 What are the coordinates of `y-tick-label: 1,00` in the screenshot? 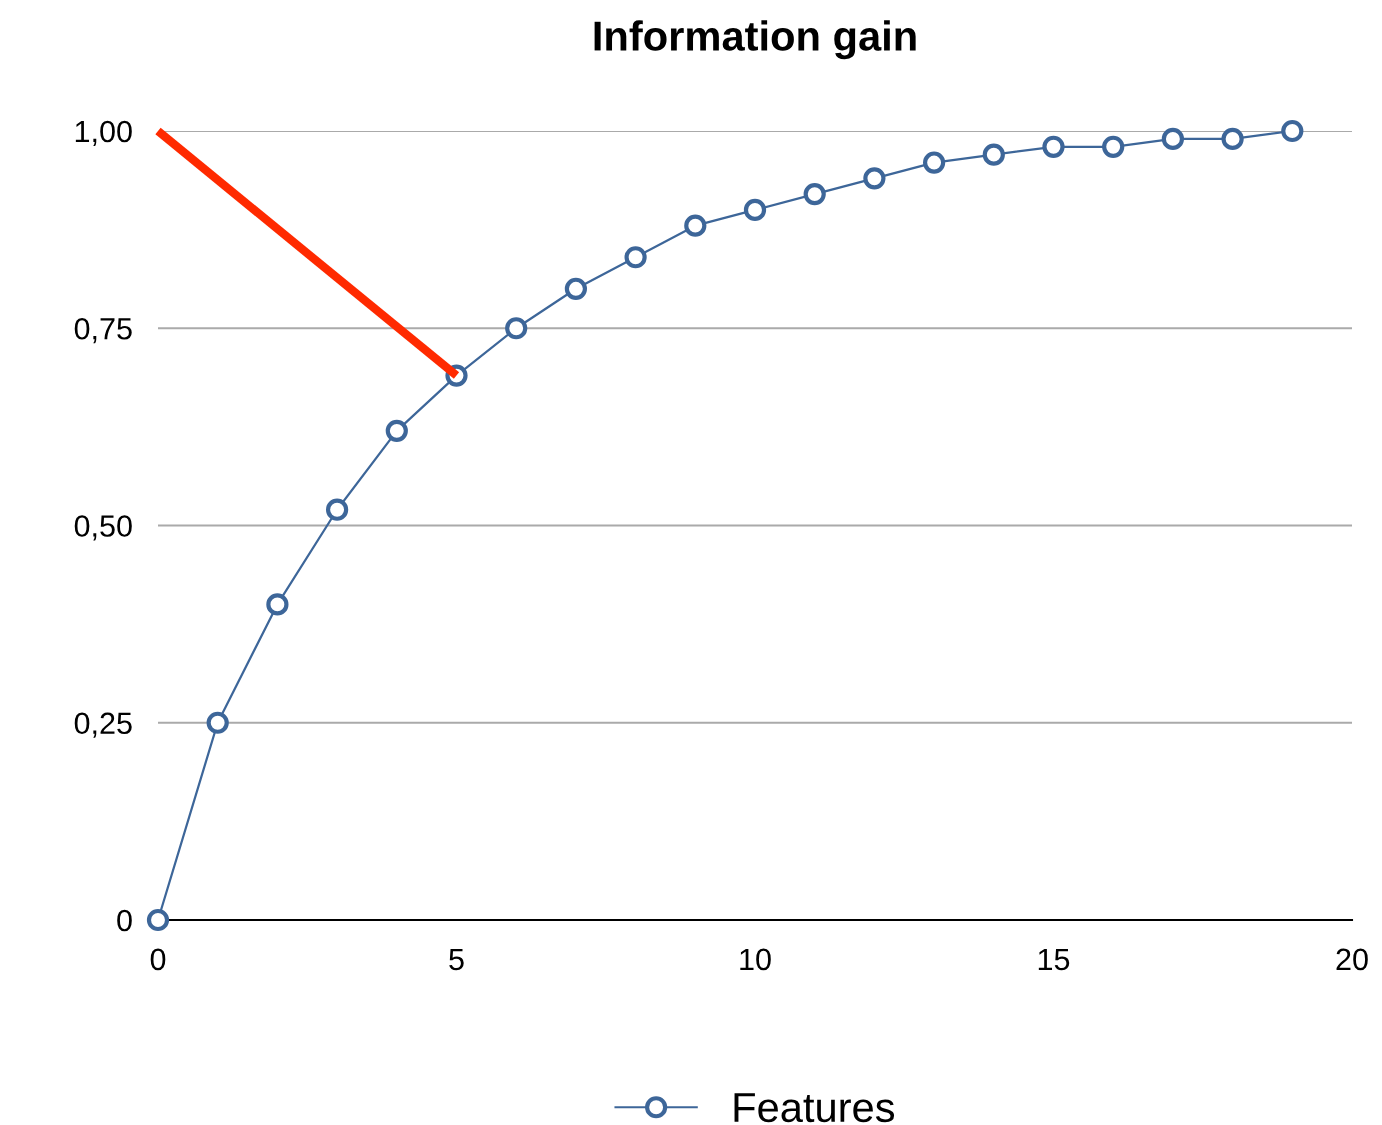 It's located at (103, 133).